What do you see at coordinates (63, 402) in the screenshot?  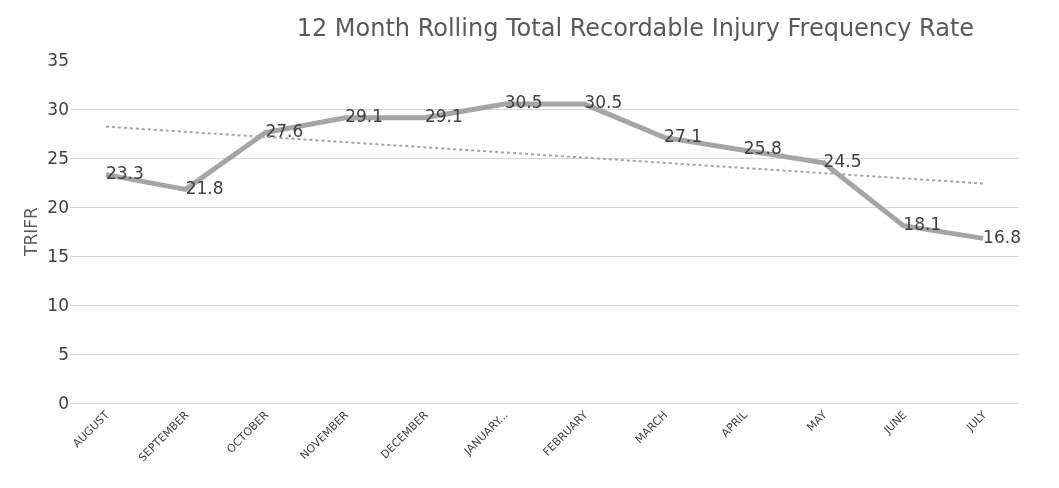 I see `y-tick-label: 0` at bounding box center [63, 402].